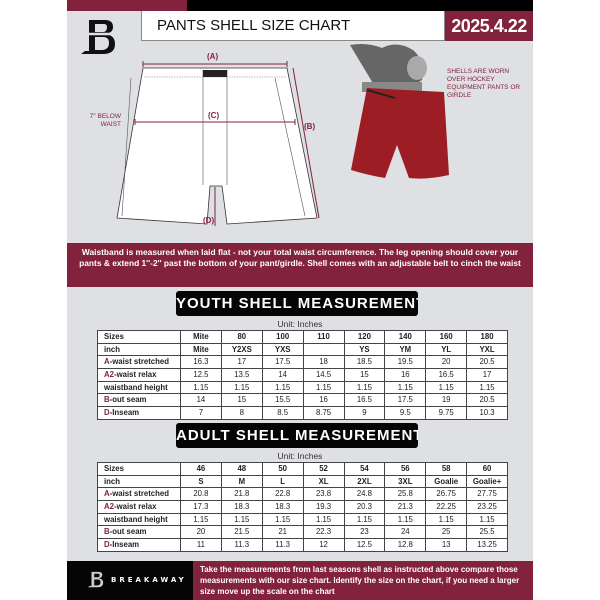 Image resolution: width=600 pixels, height=600 pixels. What do you see at coordinates (487, 349) in the screenshot?
I see `table-cell: YXL` at bounding box center [487, 349].